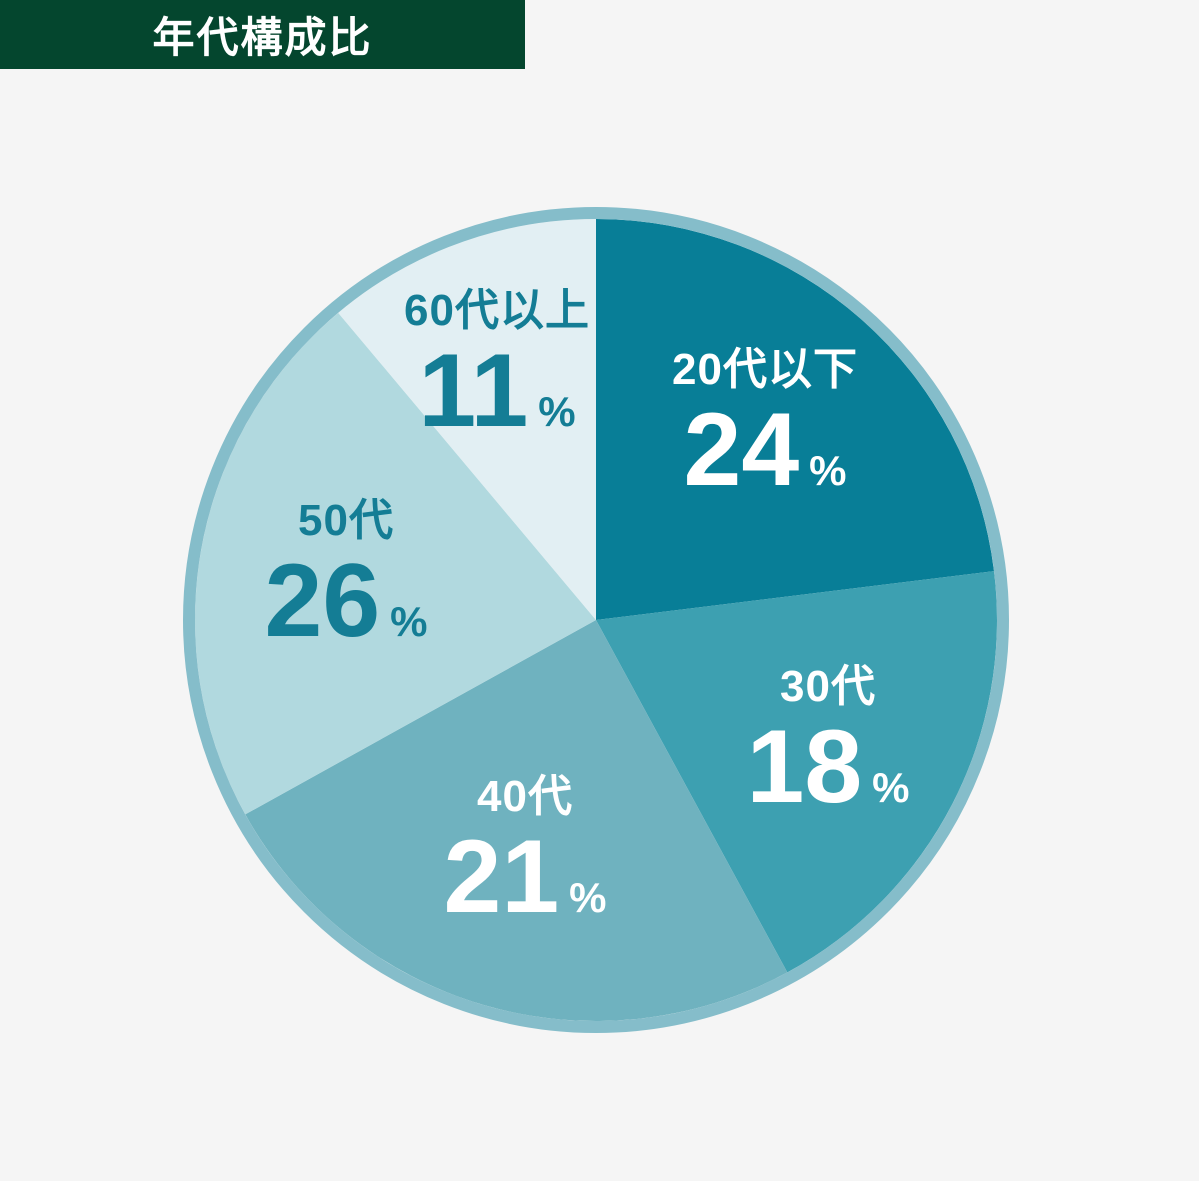 The width and height of the screenshot is (1199, 1181). I want to click on pie-label-50s: 50代 26 %, so click(346, 578).